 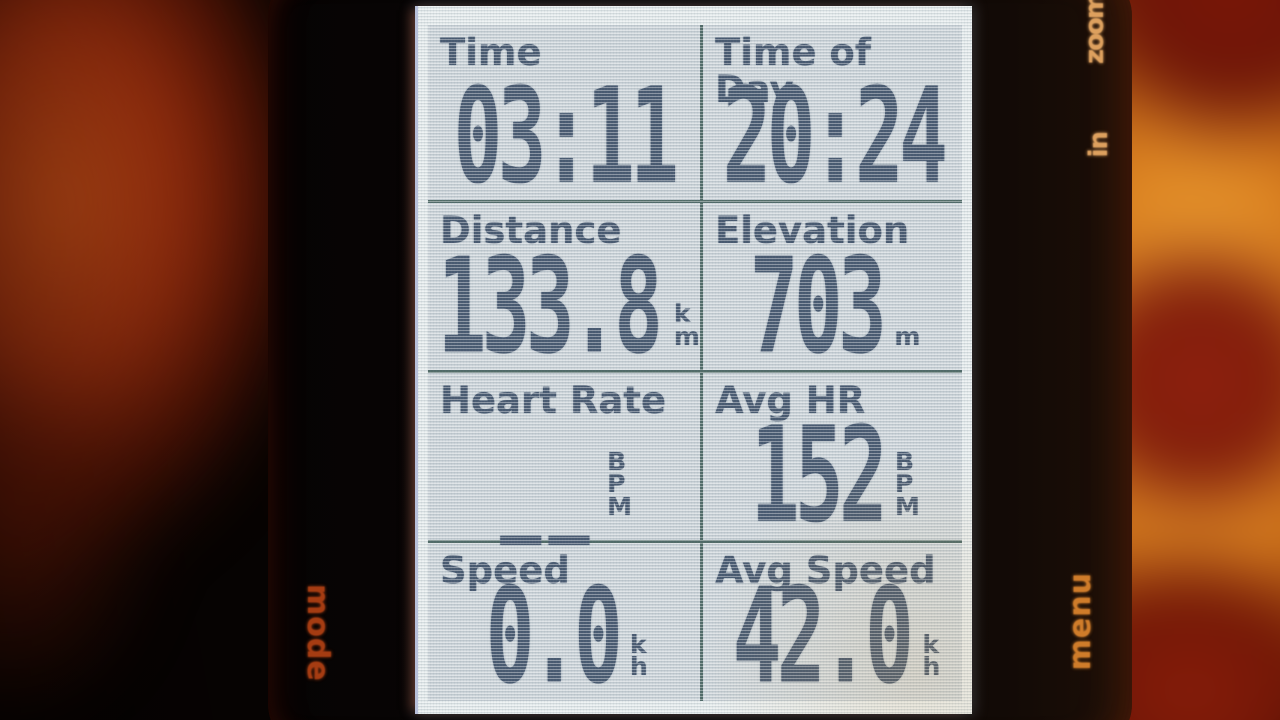 I want to click on zoom-in-button-label: in, so click(x=1099, y=145).